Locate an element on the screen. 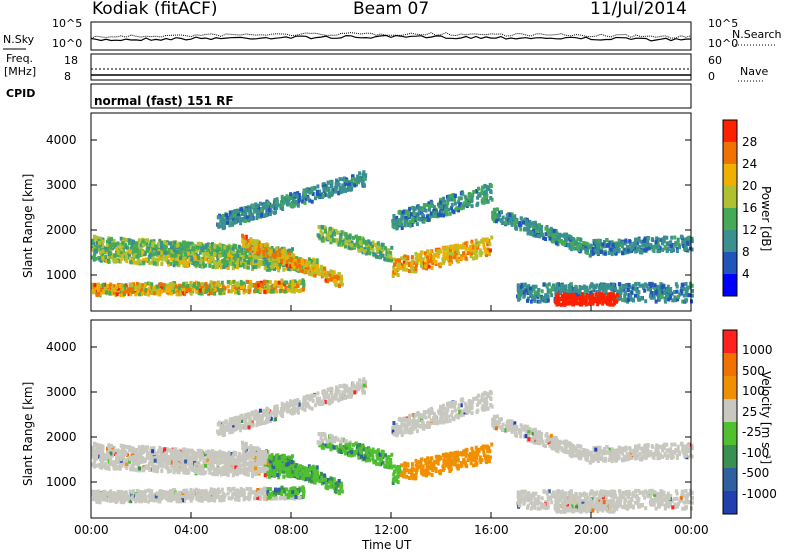 The height and width of the screenshot is (554, 800). noise-panel is located at coordinates (391, 36).